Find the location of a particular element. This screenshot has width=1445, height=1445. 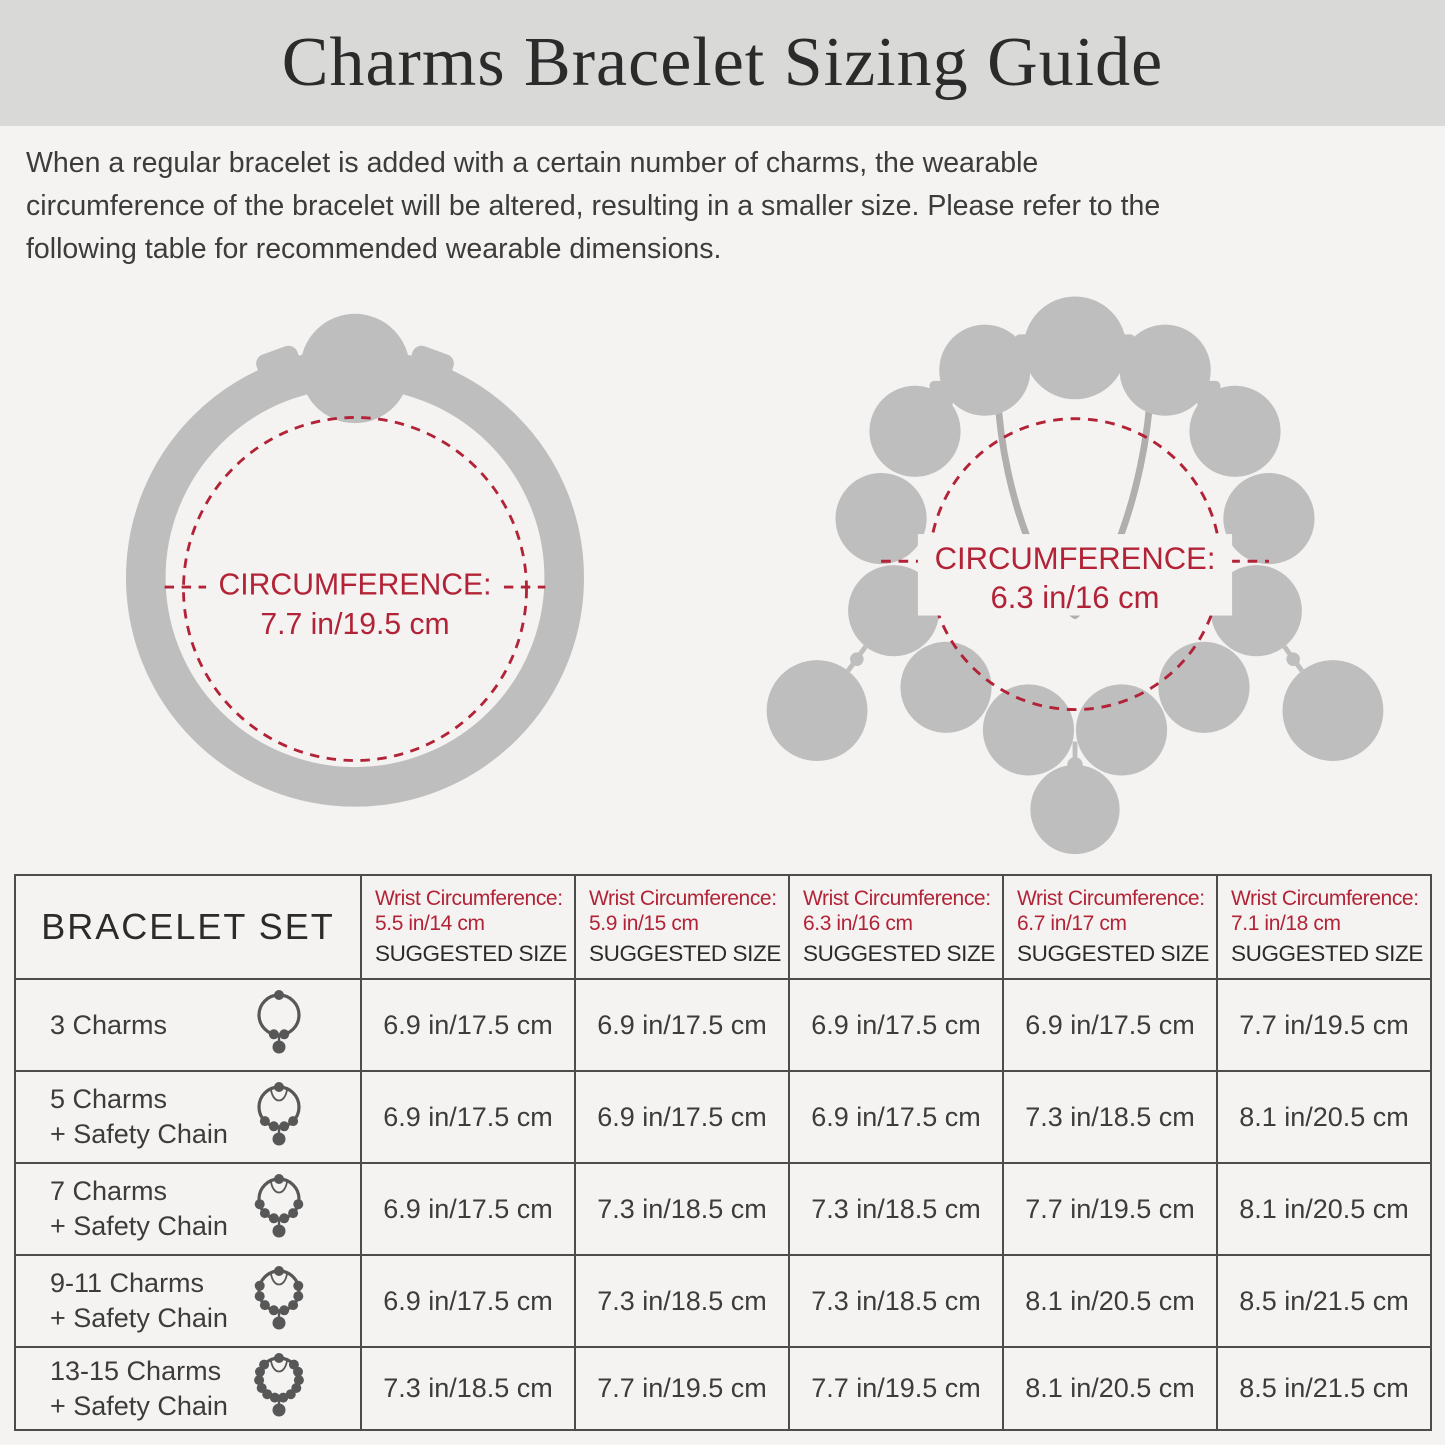

circumference-value: 7.7 in/19.5 cm is located at coordinates (354, 624).